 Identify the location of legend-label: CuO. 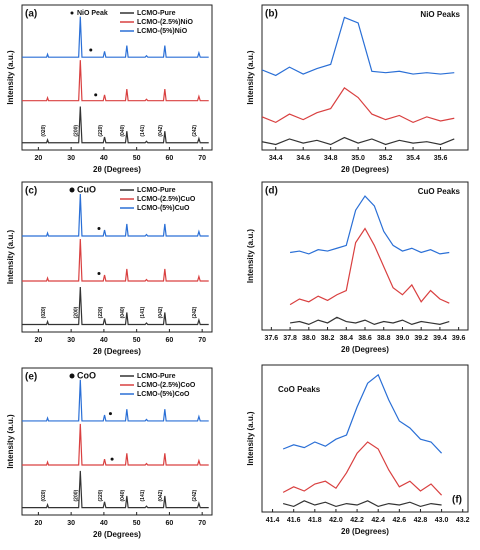
(86, 189).